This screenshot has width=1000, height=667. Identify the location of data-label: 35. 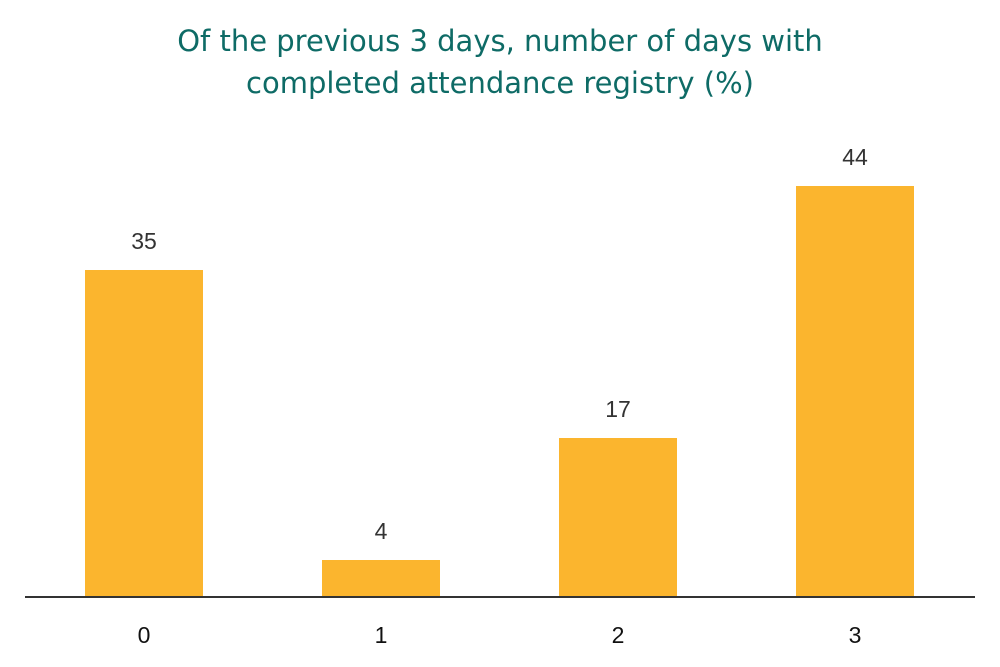
(144, 241).